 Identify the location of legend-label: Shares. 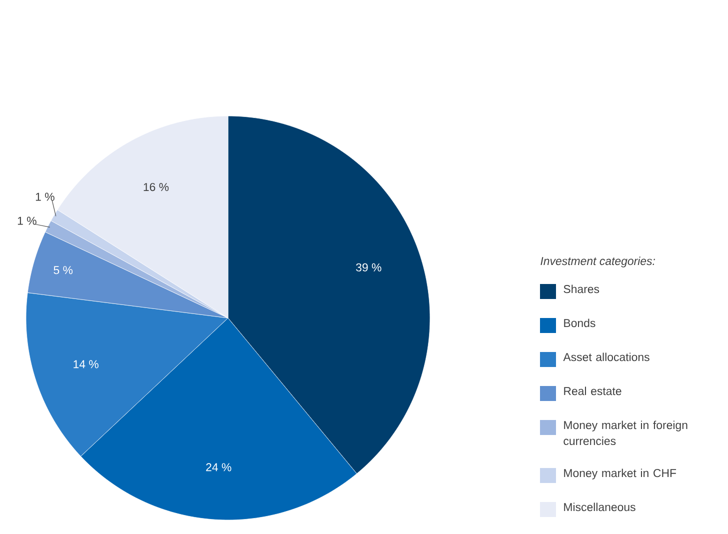
(582, 289).